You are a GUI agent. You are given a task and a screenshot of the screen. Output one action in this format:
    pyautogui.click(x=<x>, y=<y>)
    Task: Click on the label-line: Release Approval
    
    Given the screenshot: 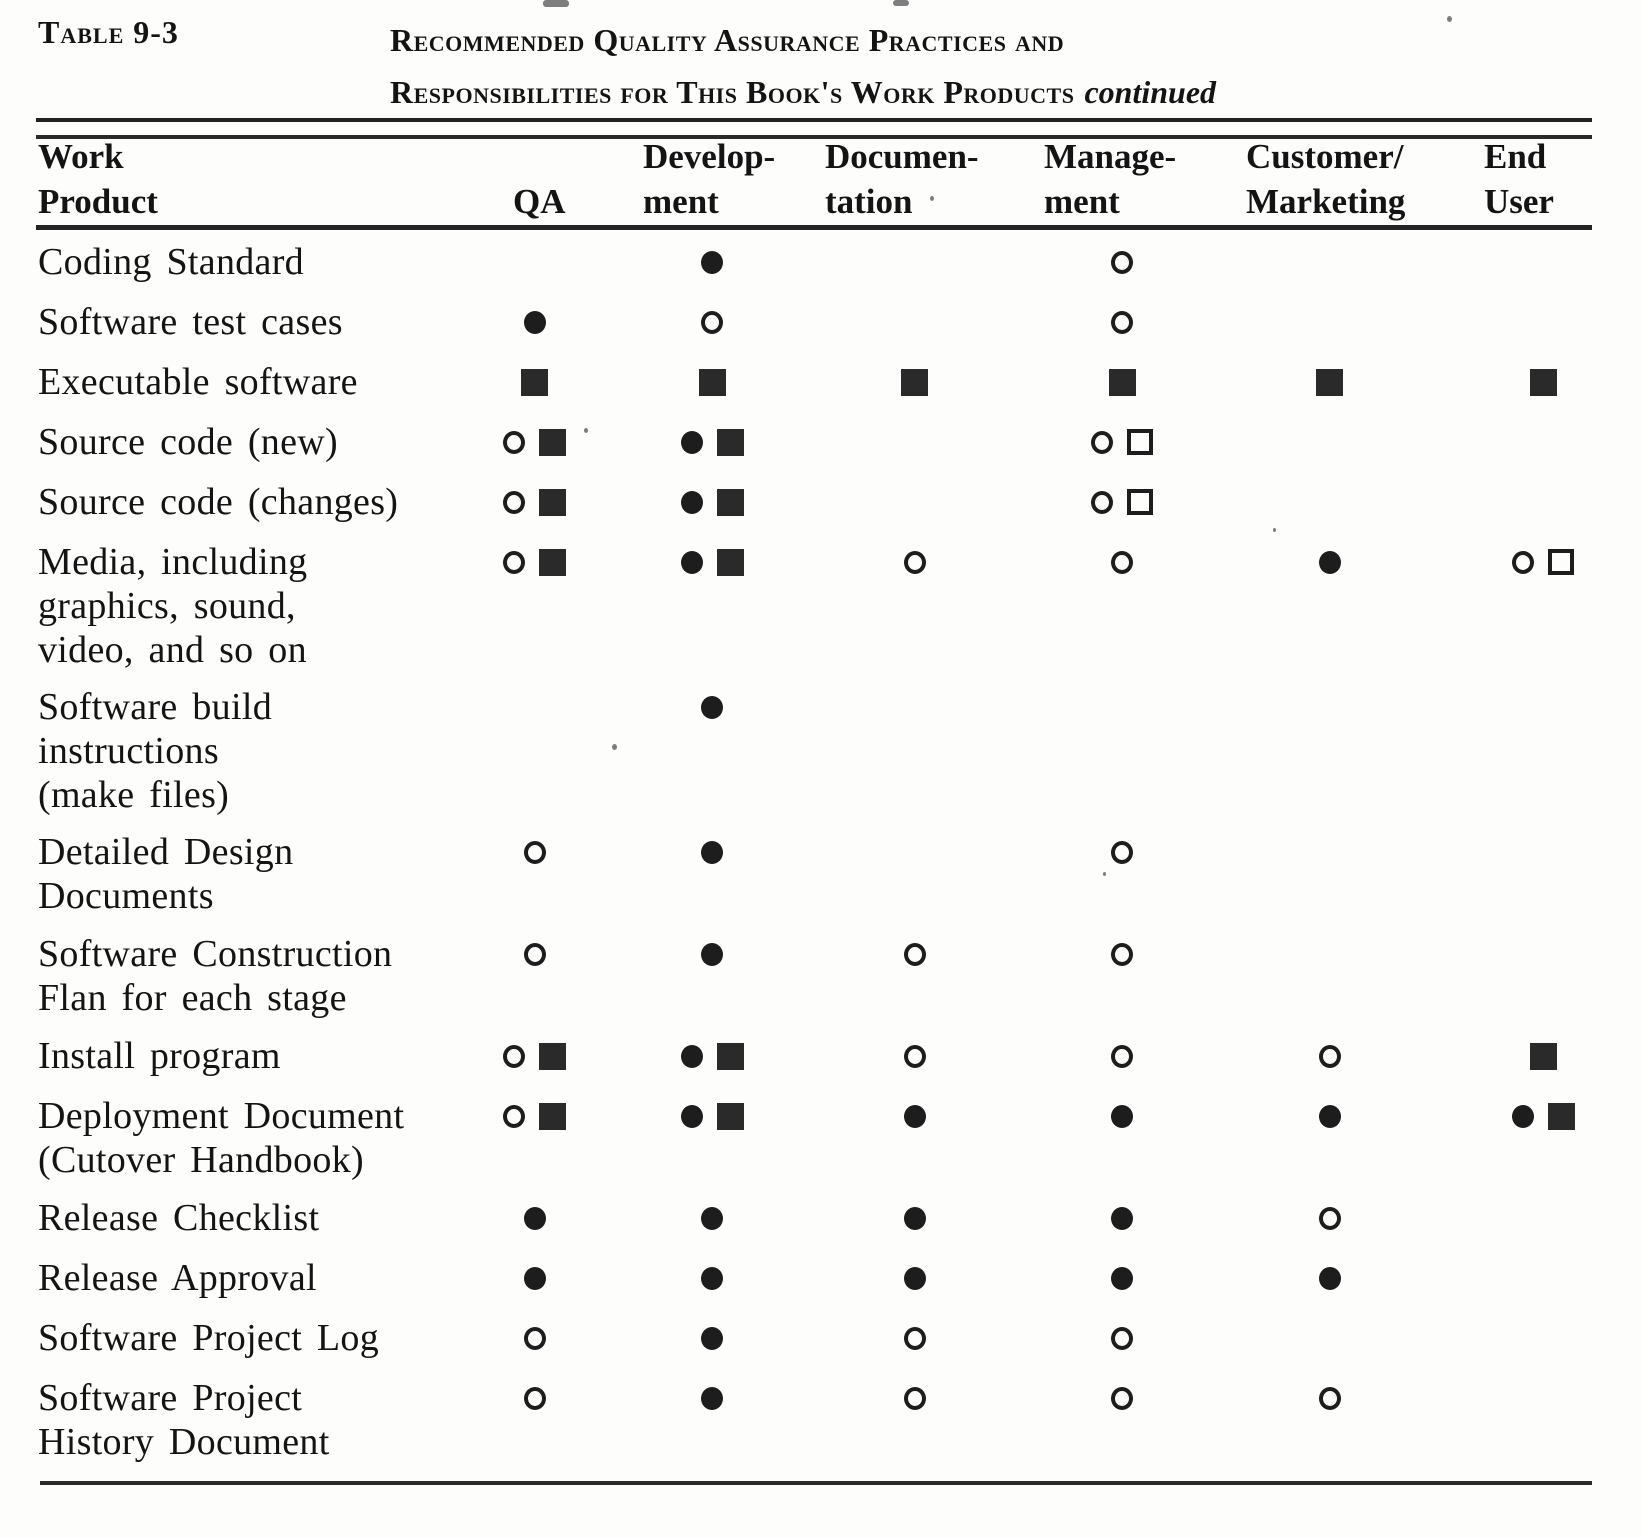 What is the action you would take?
    pyautogui.click(x=177, y=1278)
    